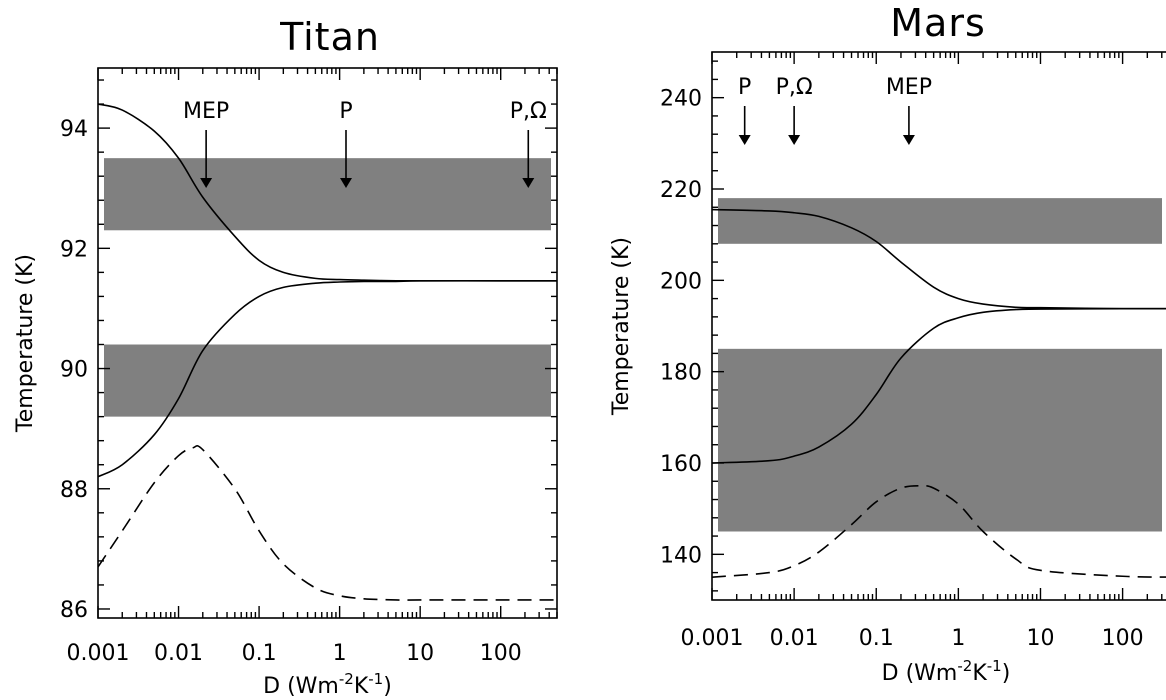  What do you see at coordinates (98, 653) in the screenshot?
I see `titan-x-tick-label: 0.001` at bounding box center [98, 653].